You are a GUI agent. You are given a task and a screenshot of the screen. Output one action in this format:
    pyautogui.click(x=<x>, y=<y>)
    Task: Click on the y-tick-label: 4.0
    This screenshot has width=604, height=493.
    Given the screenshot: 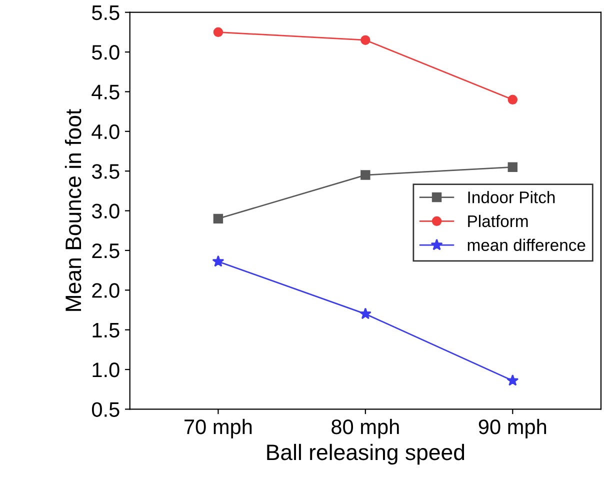 What is the action you would take?
    pyautogui.click(x=106, y=132)
    